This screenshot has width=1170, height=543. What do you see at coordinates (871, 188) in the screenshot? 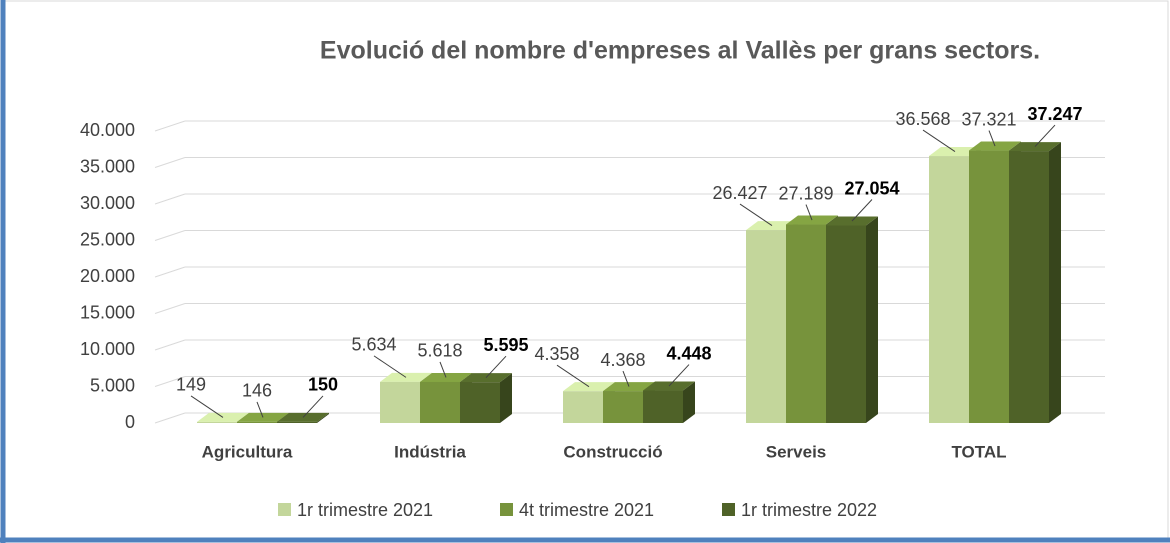
I see `data-label: 27.054` at bounding box center [871, 188].